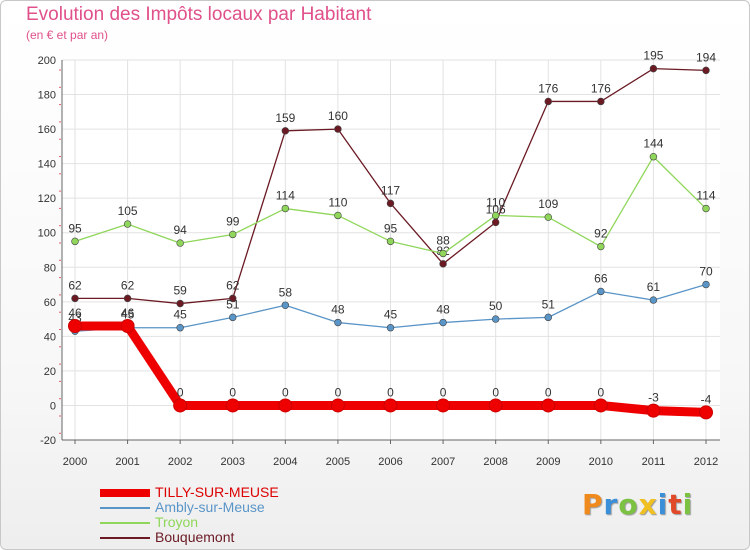 This screenshot has width=750, height=550. What do you see at coordinates (47, 199) in the screenshot?
I see `y-tick-label: 120` at bounding box center [47, 199].